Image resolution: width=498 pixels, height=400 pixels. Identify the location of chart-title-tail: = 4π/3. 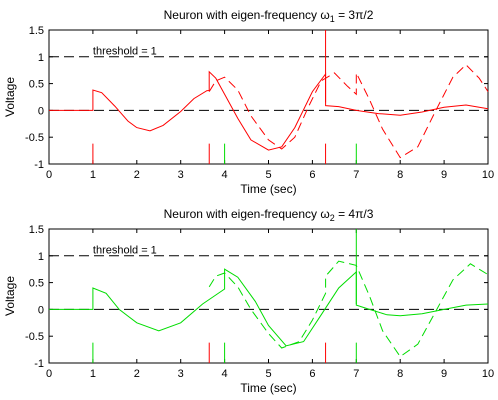
(354, 214).